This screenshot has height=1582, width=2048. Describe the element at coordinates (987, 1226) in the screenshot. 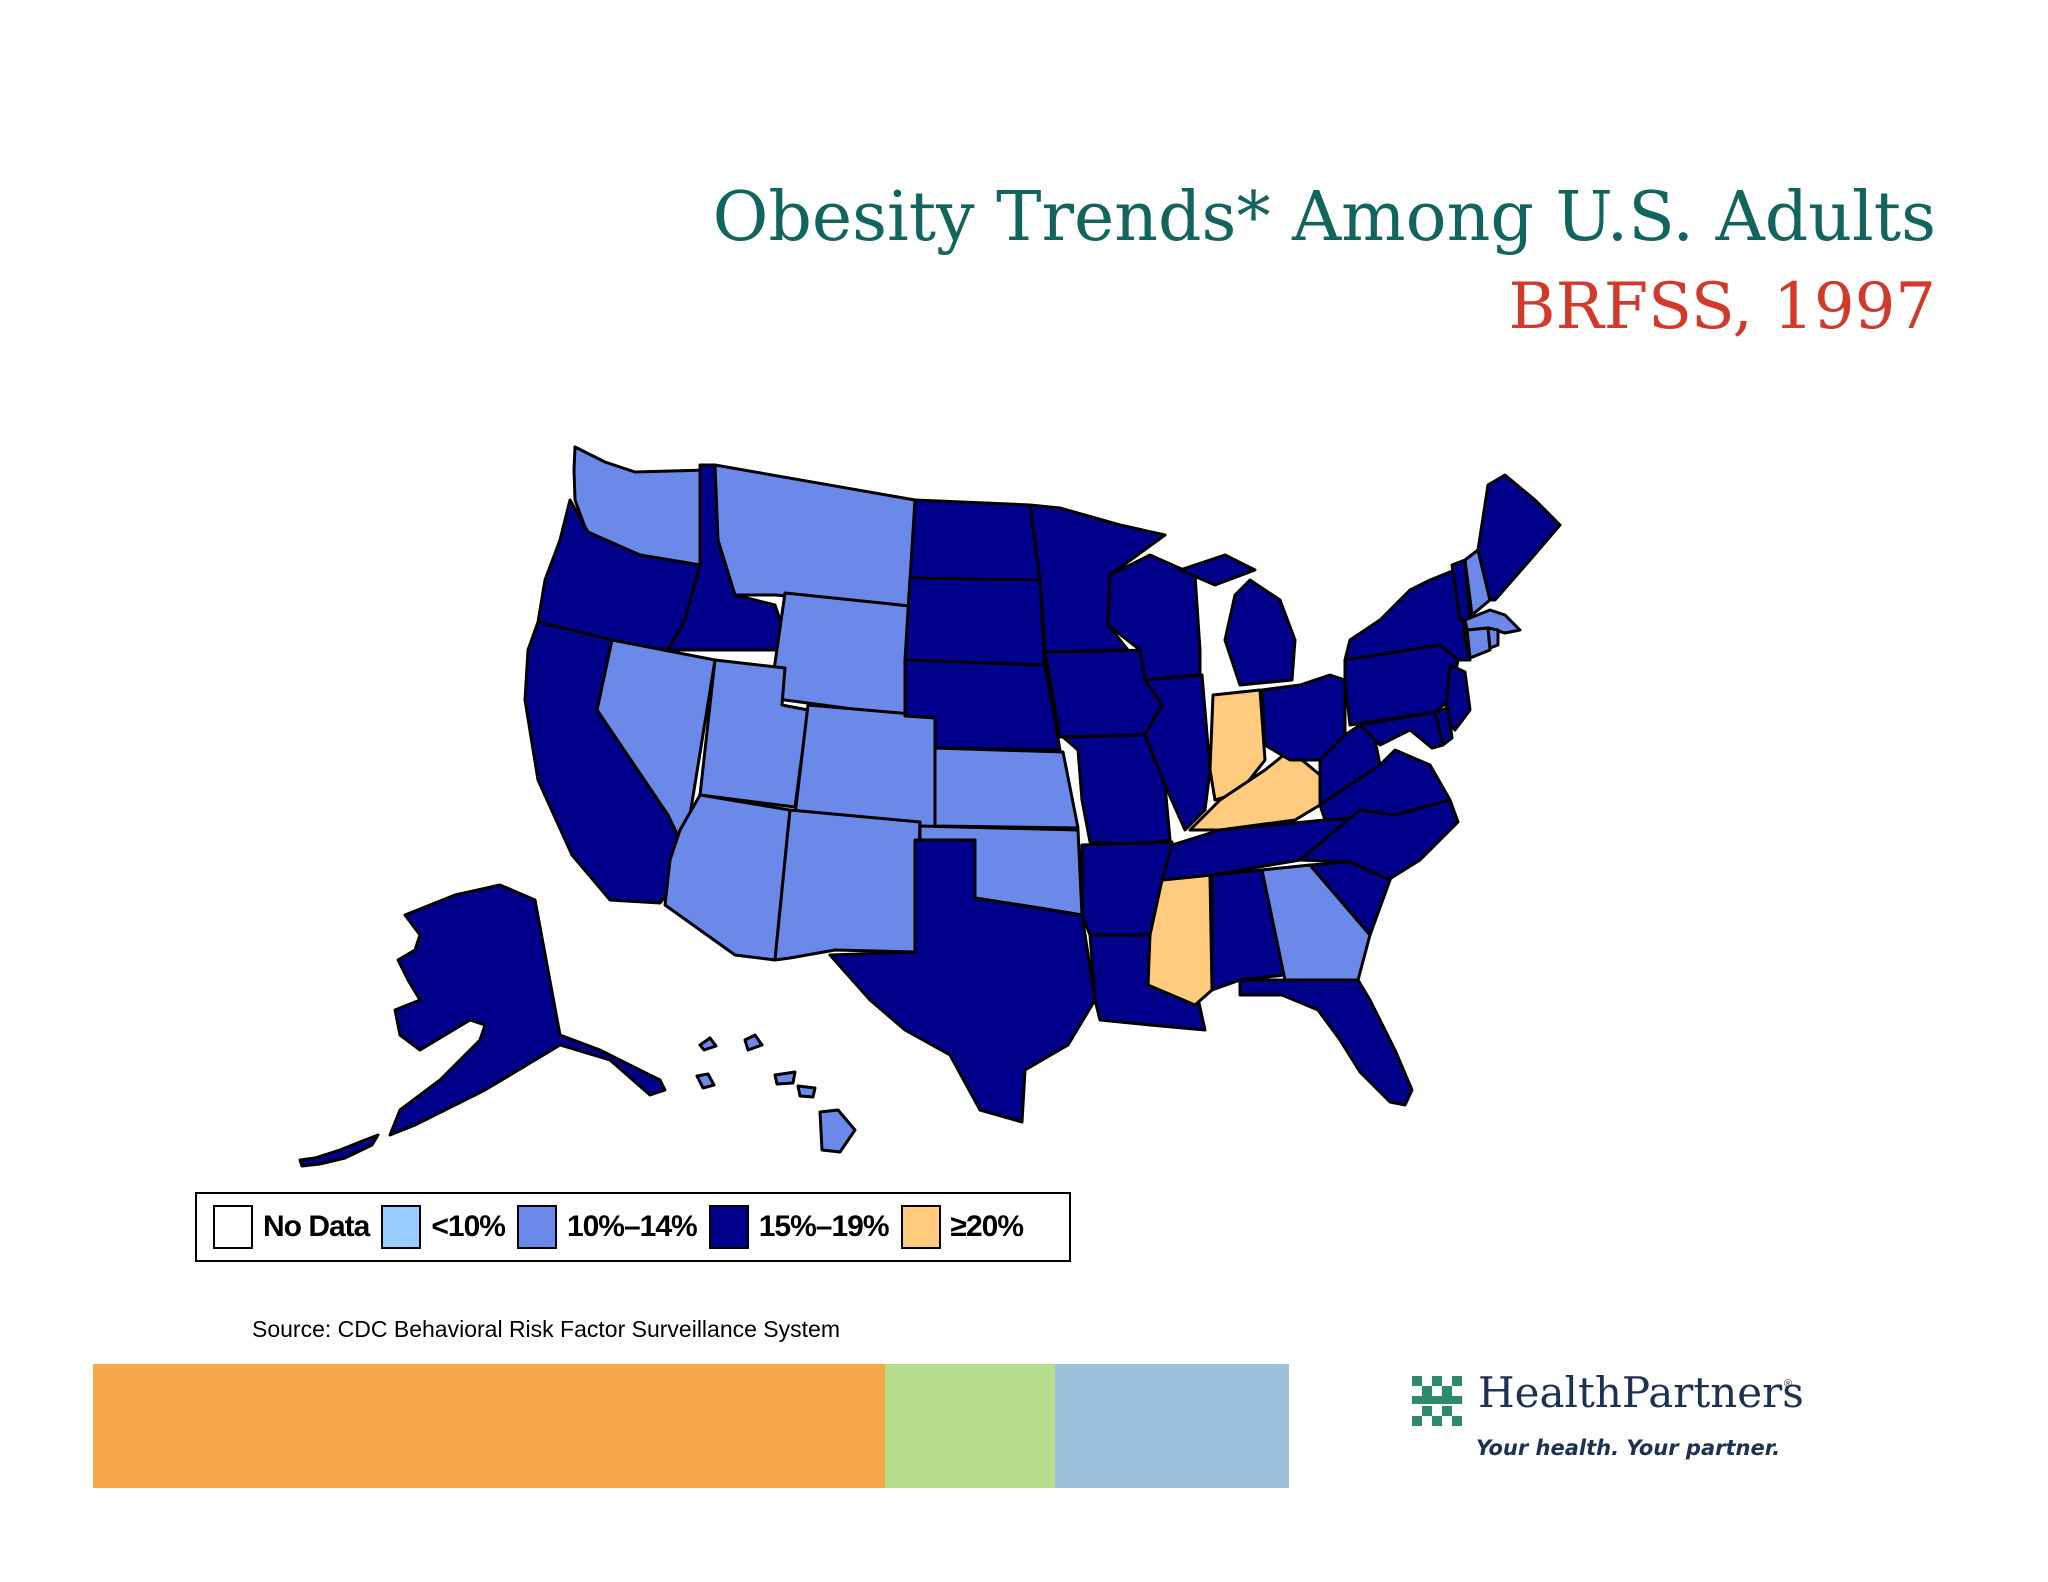

I see `legend-label: ≥20%` at that location.